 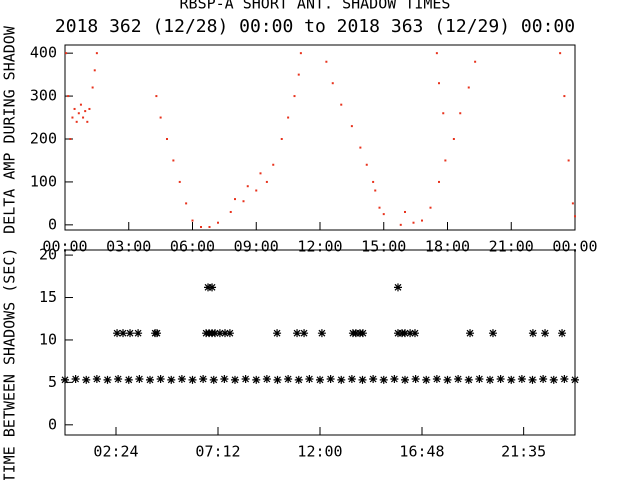 What do you see at coordinates (52, 382) in the screenshot?
I see `y-tick-label: 5` at bounding box center [52, 382].